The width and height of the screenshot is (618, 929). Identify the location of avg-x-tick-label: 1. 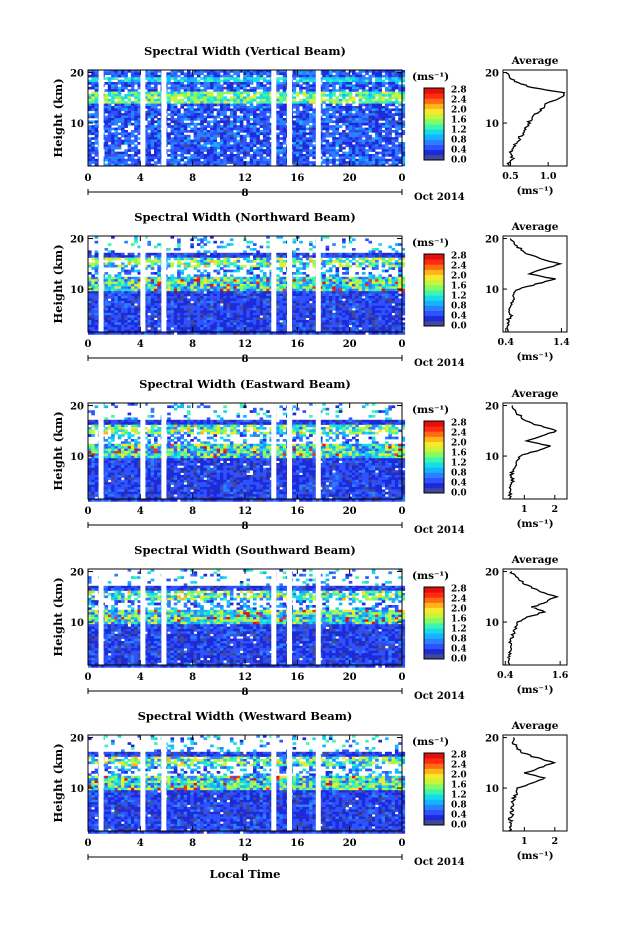
(524, 841).